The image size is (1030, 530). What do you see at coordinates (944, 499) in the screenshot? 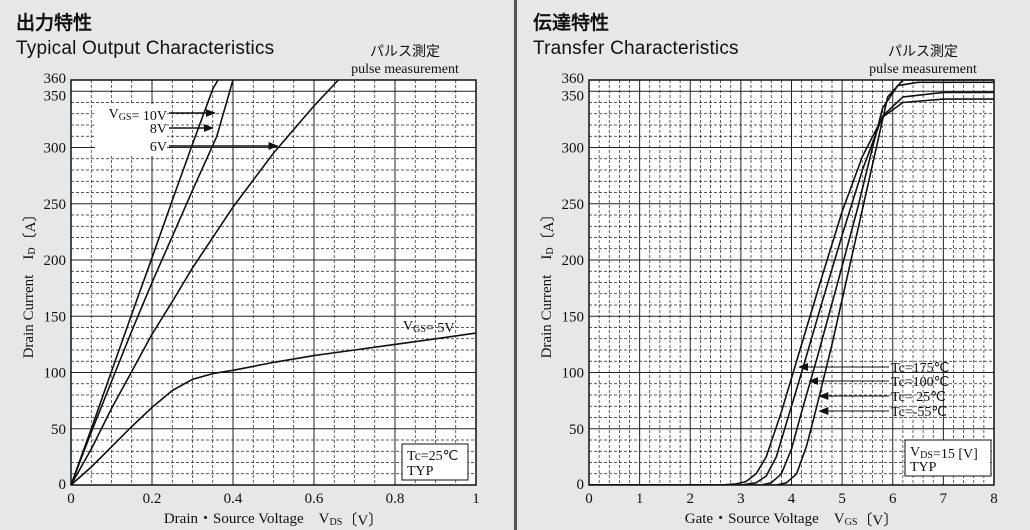
I see `x-tick-label: 7` at bounding box center [944, 499].